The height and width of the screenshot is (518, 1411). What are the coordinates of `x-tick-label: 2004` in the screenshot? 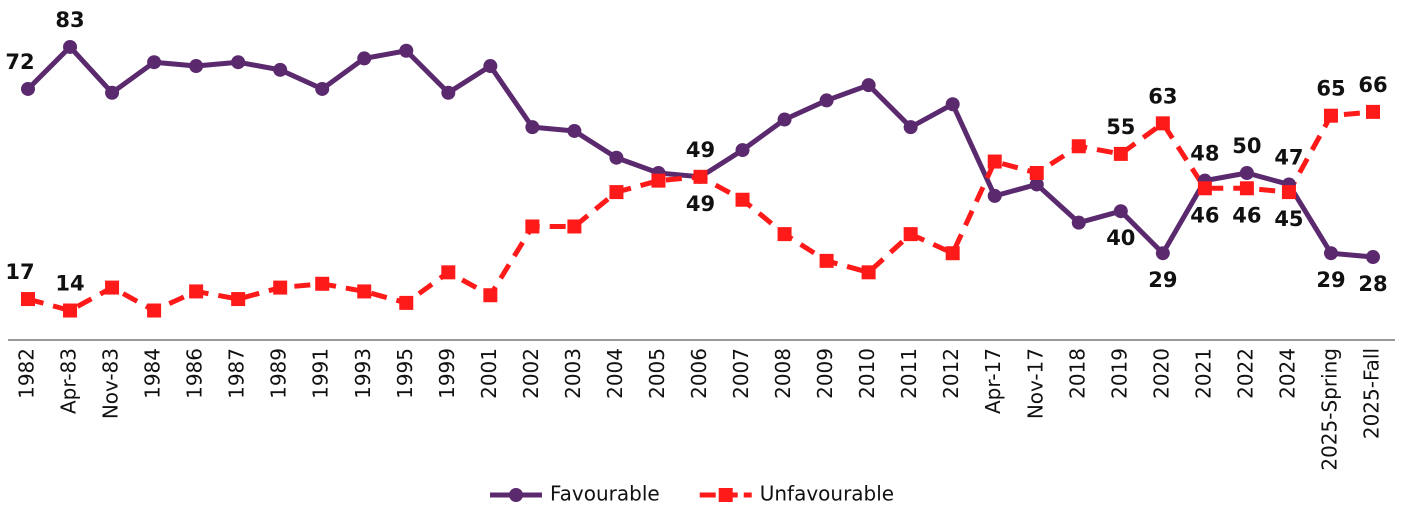 It's located at (615, 373).